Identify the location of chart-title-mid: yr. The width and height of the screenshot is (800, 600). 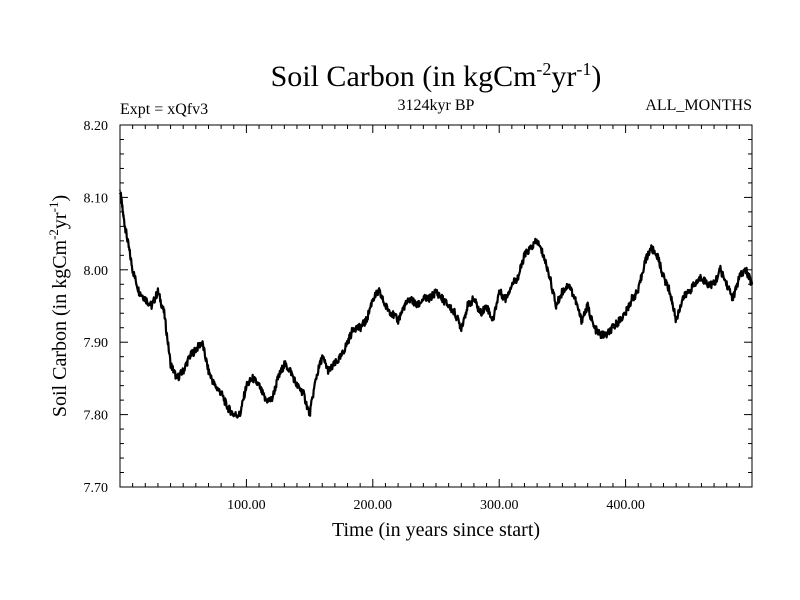
(563, 76).